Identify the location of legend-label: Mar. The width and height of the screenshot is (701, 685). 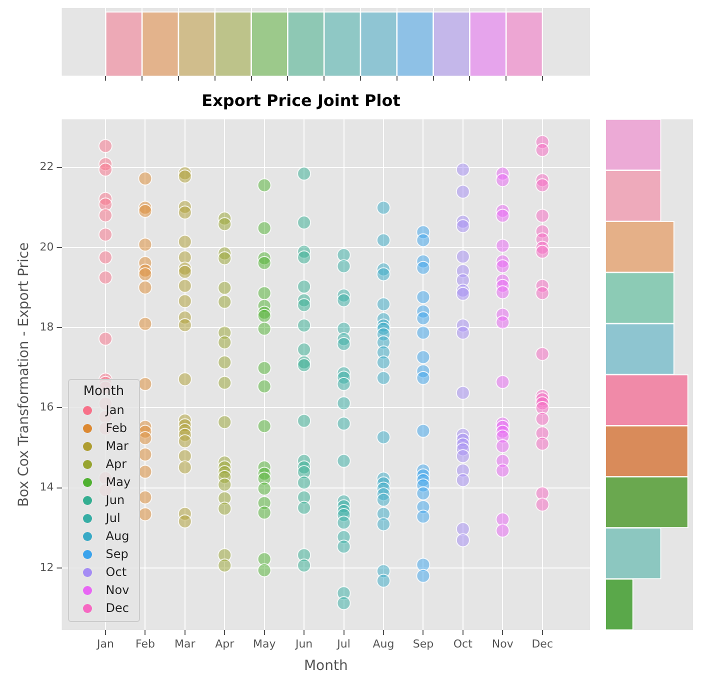
(117, 446).